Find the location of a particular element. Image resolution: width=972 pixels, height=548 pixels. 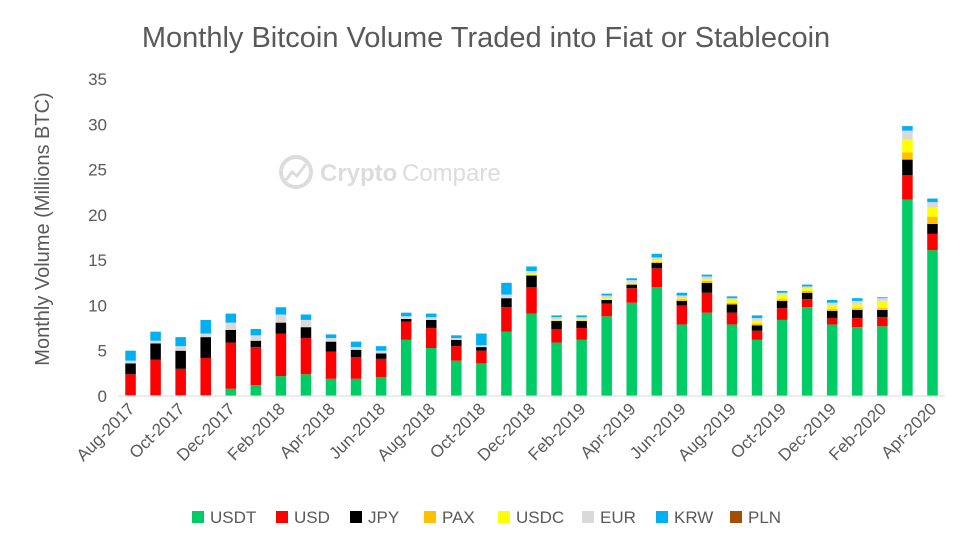

x-tick-label: Apr-2020 is located at coordinates (908, 430).